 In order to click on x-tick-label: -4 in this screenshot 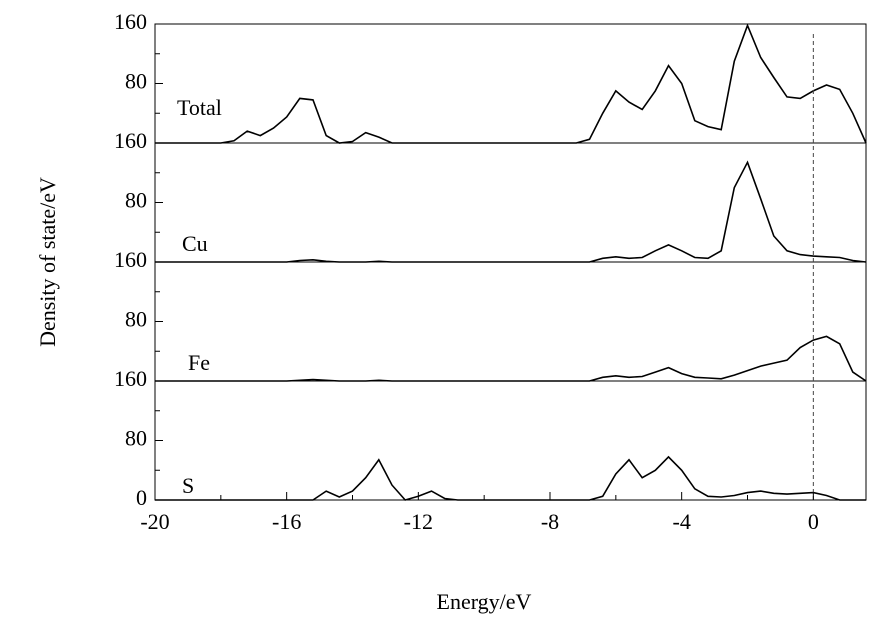, I will do `click(682, 521)`.